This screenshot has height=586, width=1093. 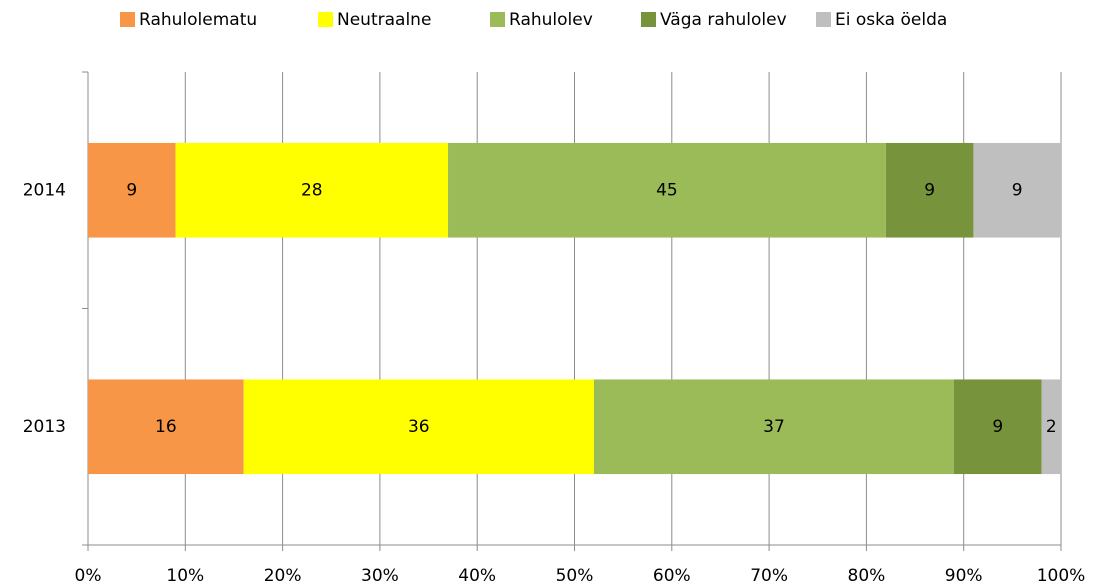 What do you see at coordinates (769, 576) in the screenshot?
I see `x-tick-label: 70%` at bounding box center [769, 576].